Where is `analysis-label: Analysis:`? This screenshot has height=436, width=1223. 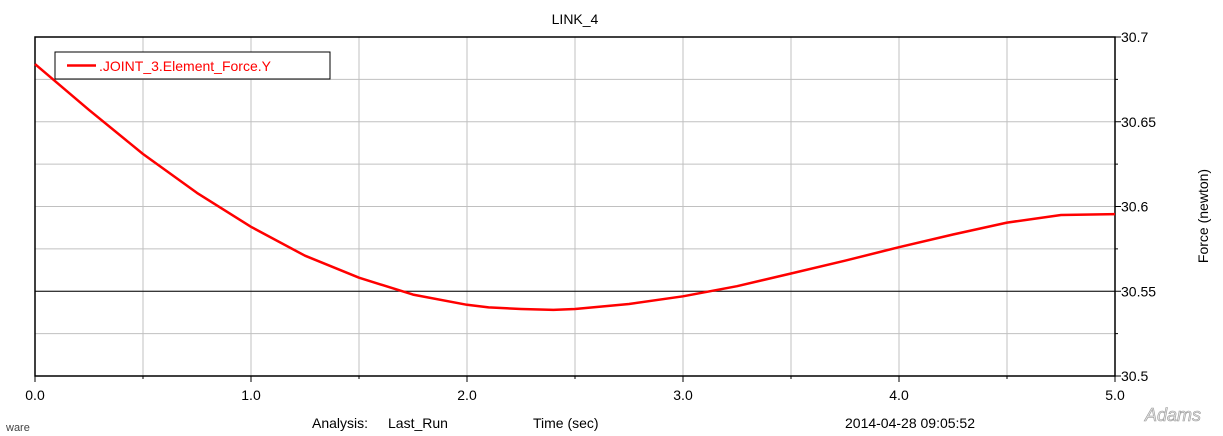
analysis-label: Analysis: is located at coordinates (340, 423).